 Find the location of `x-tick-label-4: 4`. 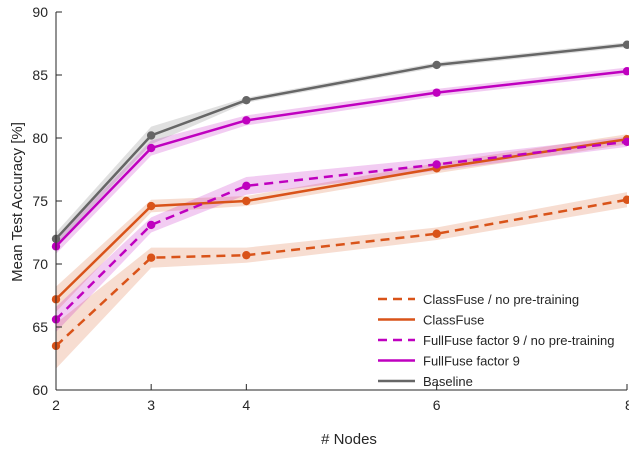

x-tick-label-4: 4 is located at coordinates (246, 405).